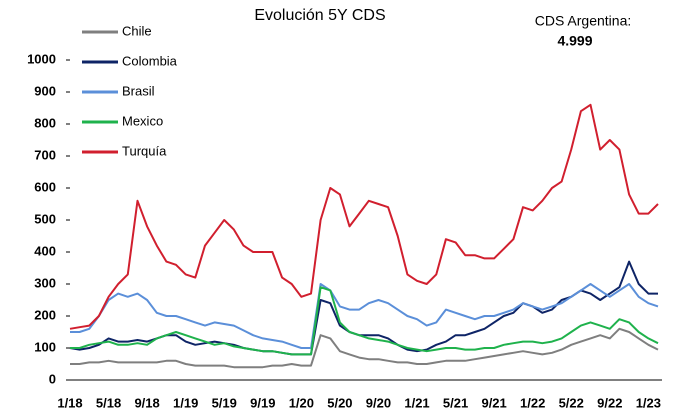 This screenshot has height=420, width=678. Describe the element at coordinates (45, 282) in the screenshot. I see `y-tick-label: 300` at that location.